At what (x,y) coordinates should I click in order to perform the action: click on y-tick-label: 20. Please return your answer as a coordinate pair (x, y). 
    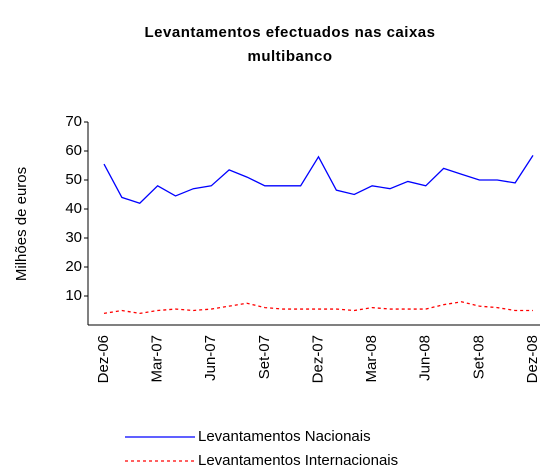
    Looking at the image, I should click on (73, 266).